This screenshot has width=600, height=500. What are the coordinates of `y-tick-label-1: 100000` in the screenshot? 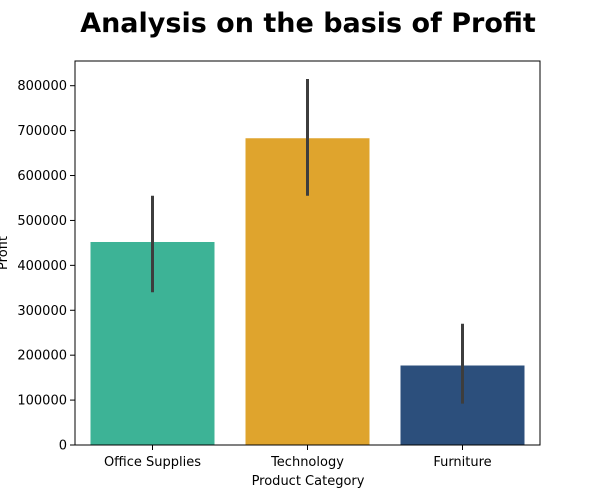 It's located at (42, 401).